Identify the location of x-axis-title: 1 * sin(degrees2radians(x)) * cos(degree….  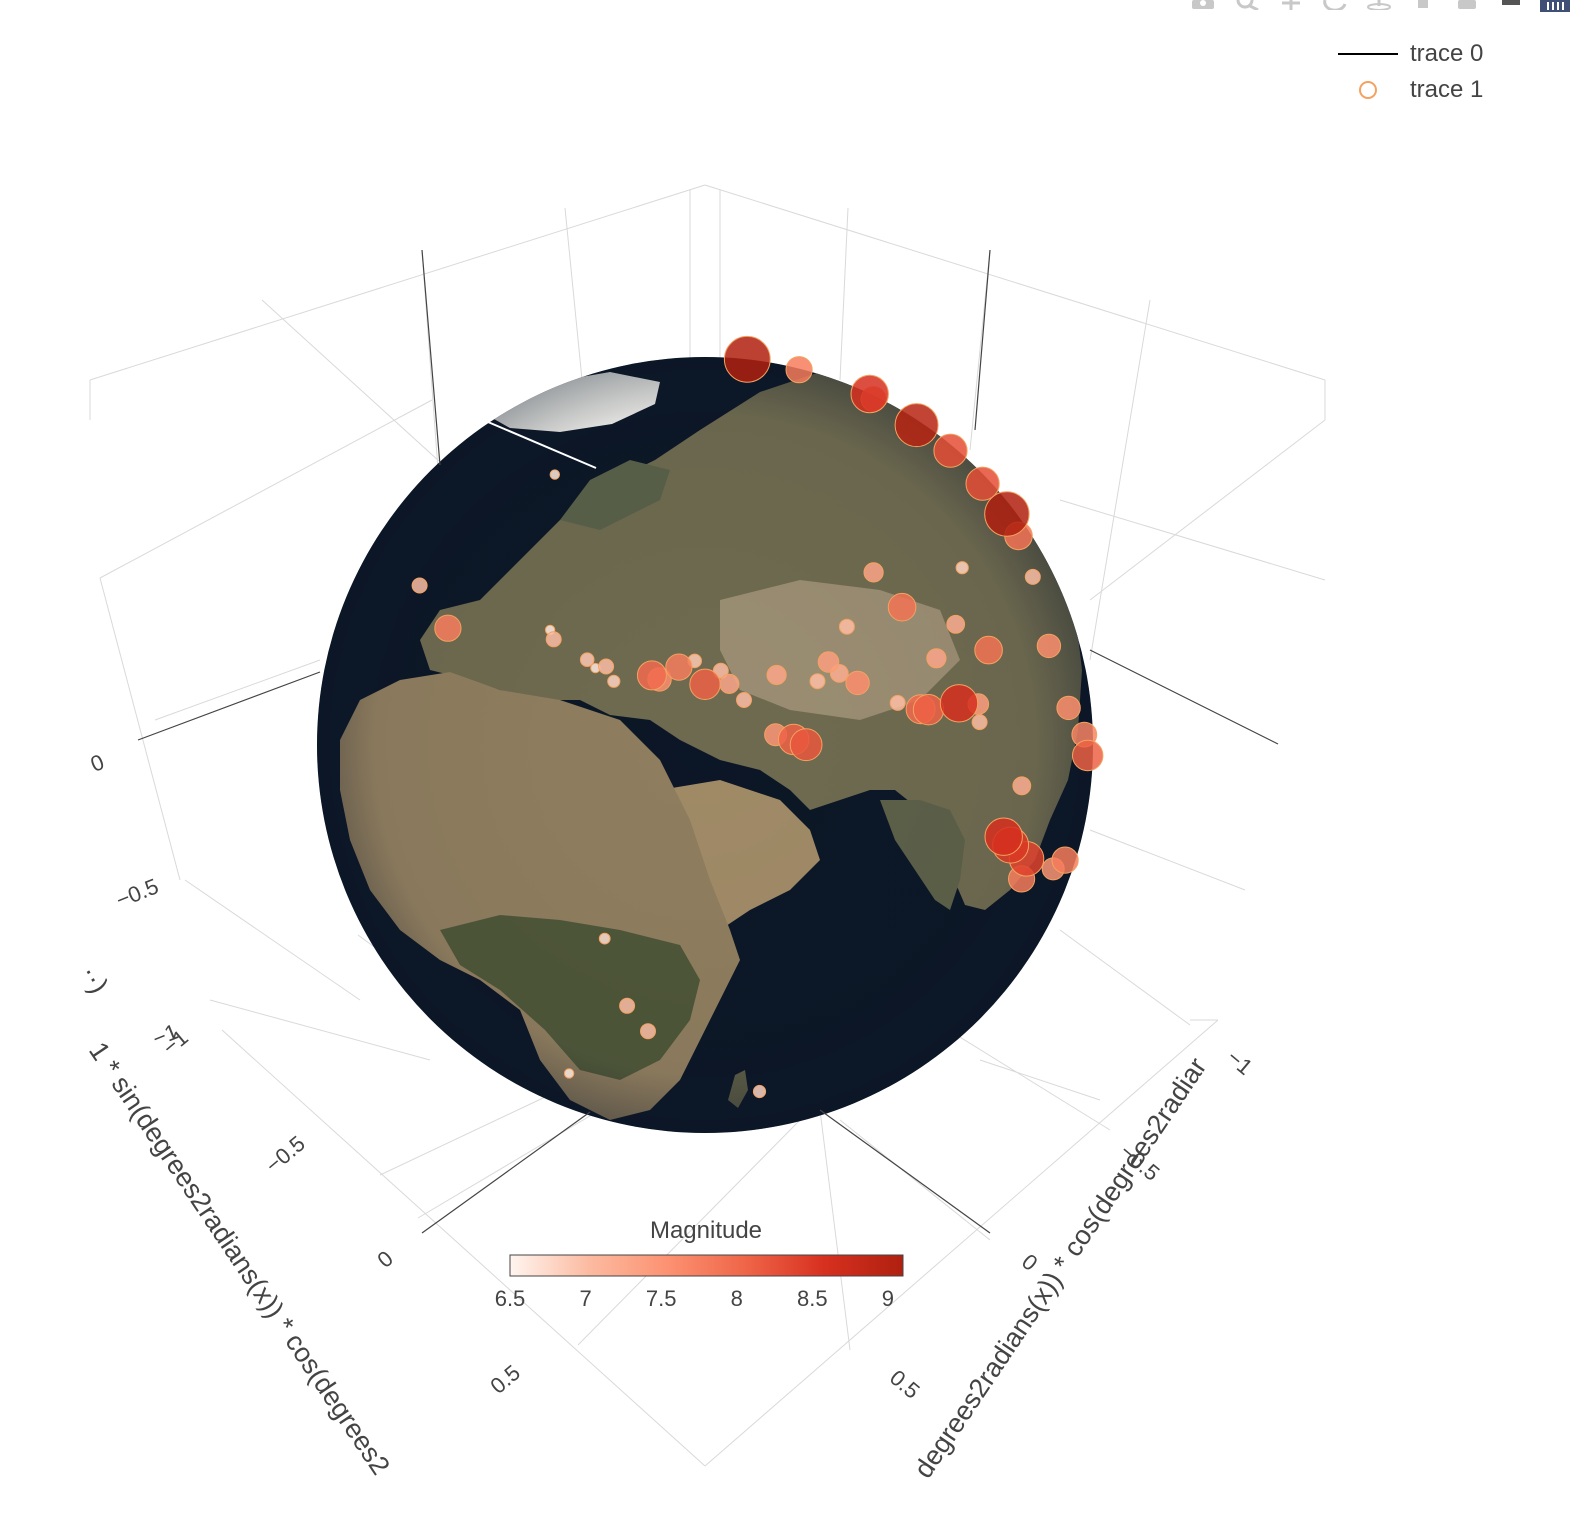
(239, 1259).